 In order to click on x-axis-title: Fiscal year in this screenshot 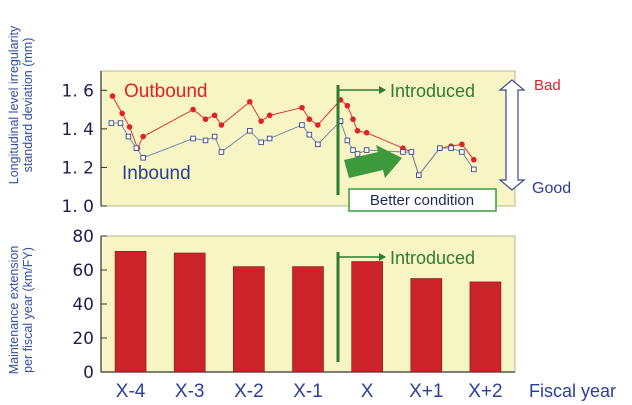, I will do `click(572, 391)`.